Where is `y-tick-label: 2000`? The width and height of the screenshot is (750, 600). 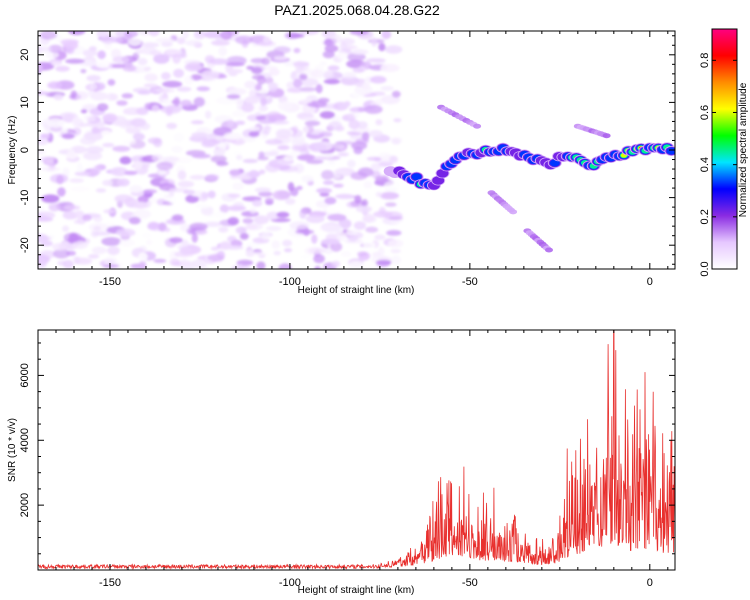 y-tick-label: 2000 is located at coordinates (25, 505).